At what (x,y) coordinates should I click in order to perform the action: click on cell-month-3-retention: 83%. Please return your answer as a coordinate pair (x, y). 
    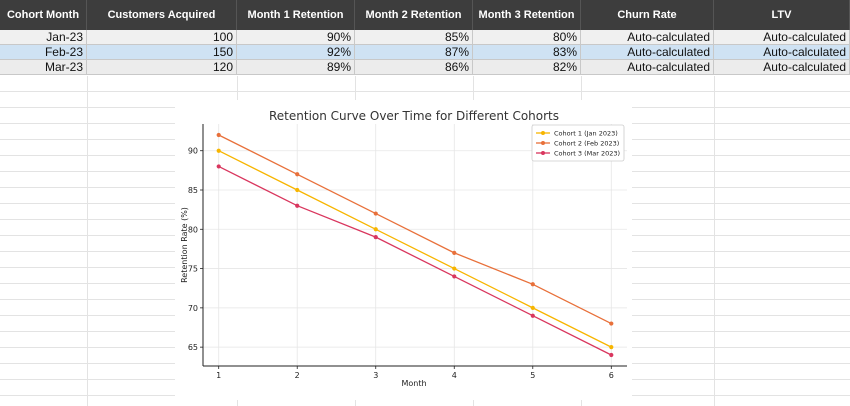
    Looking at the image, I should click on (527, 52).